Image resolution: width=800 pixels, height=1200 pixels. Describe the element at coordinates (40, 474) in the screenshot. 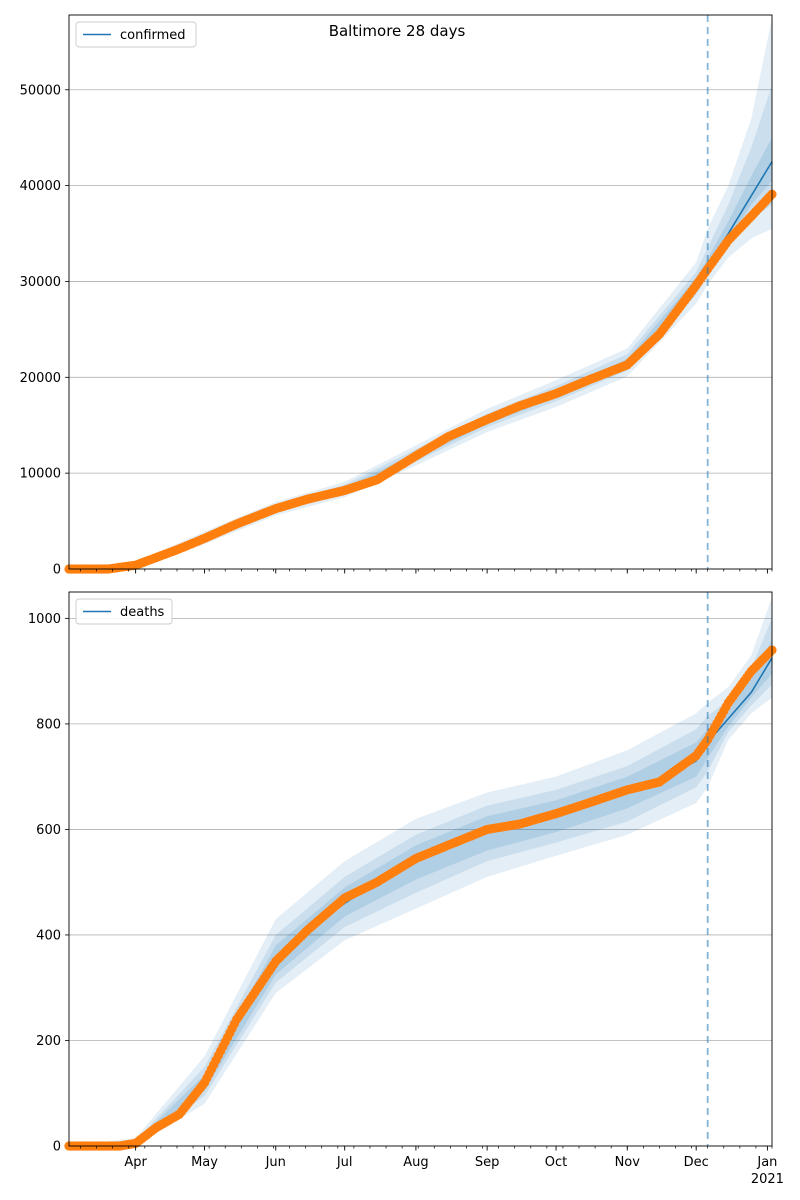

I see `y-tick-label: 10000` at that location.